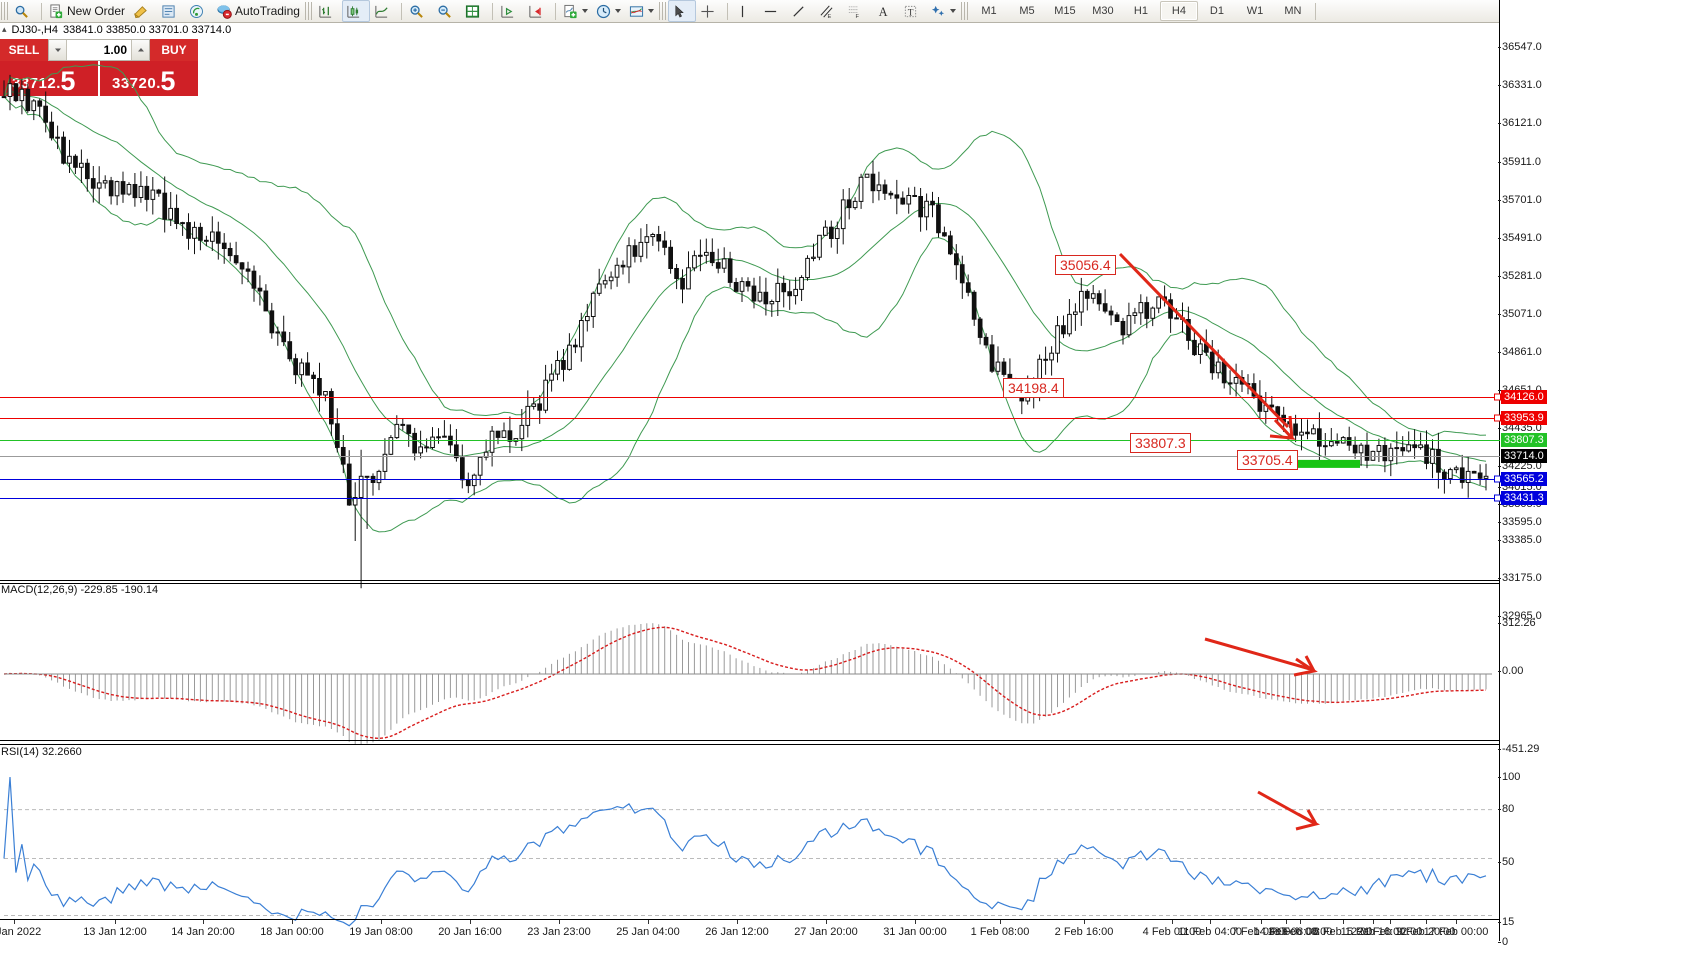  Describe the element at coordinates (355, 11) in the screenshot. I see `candlestick-chart-icon` at that location.